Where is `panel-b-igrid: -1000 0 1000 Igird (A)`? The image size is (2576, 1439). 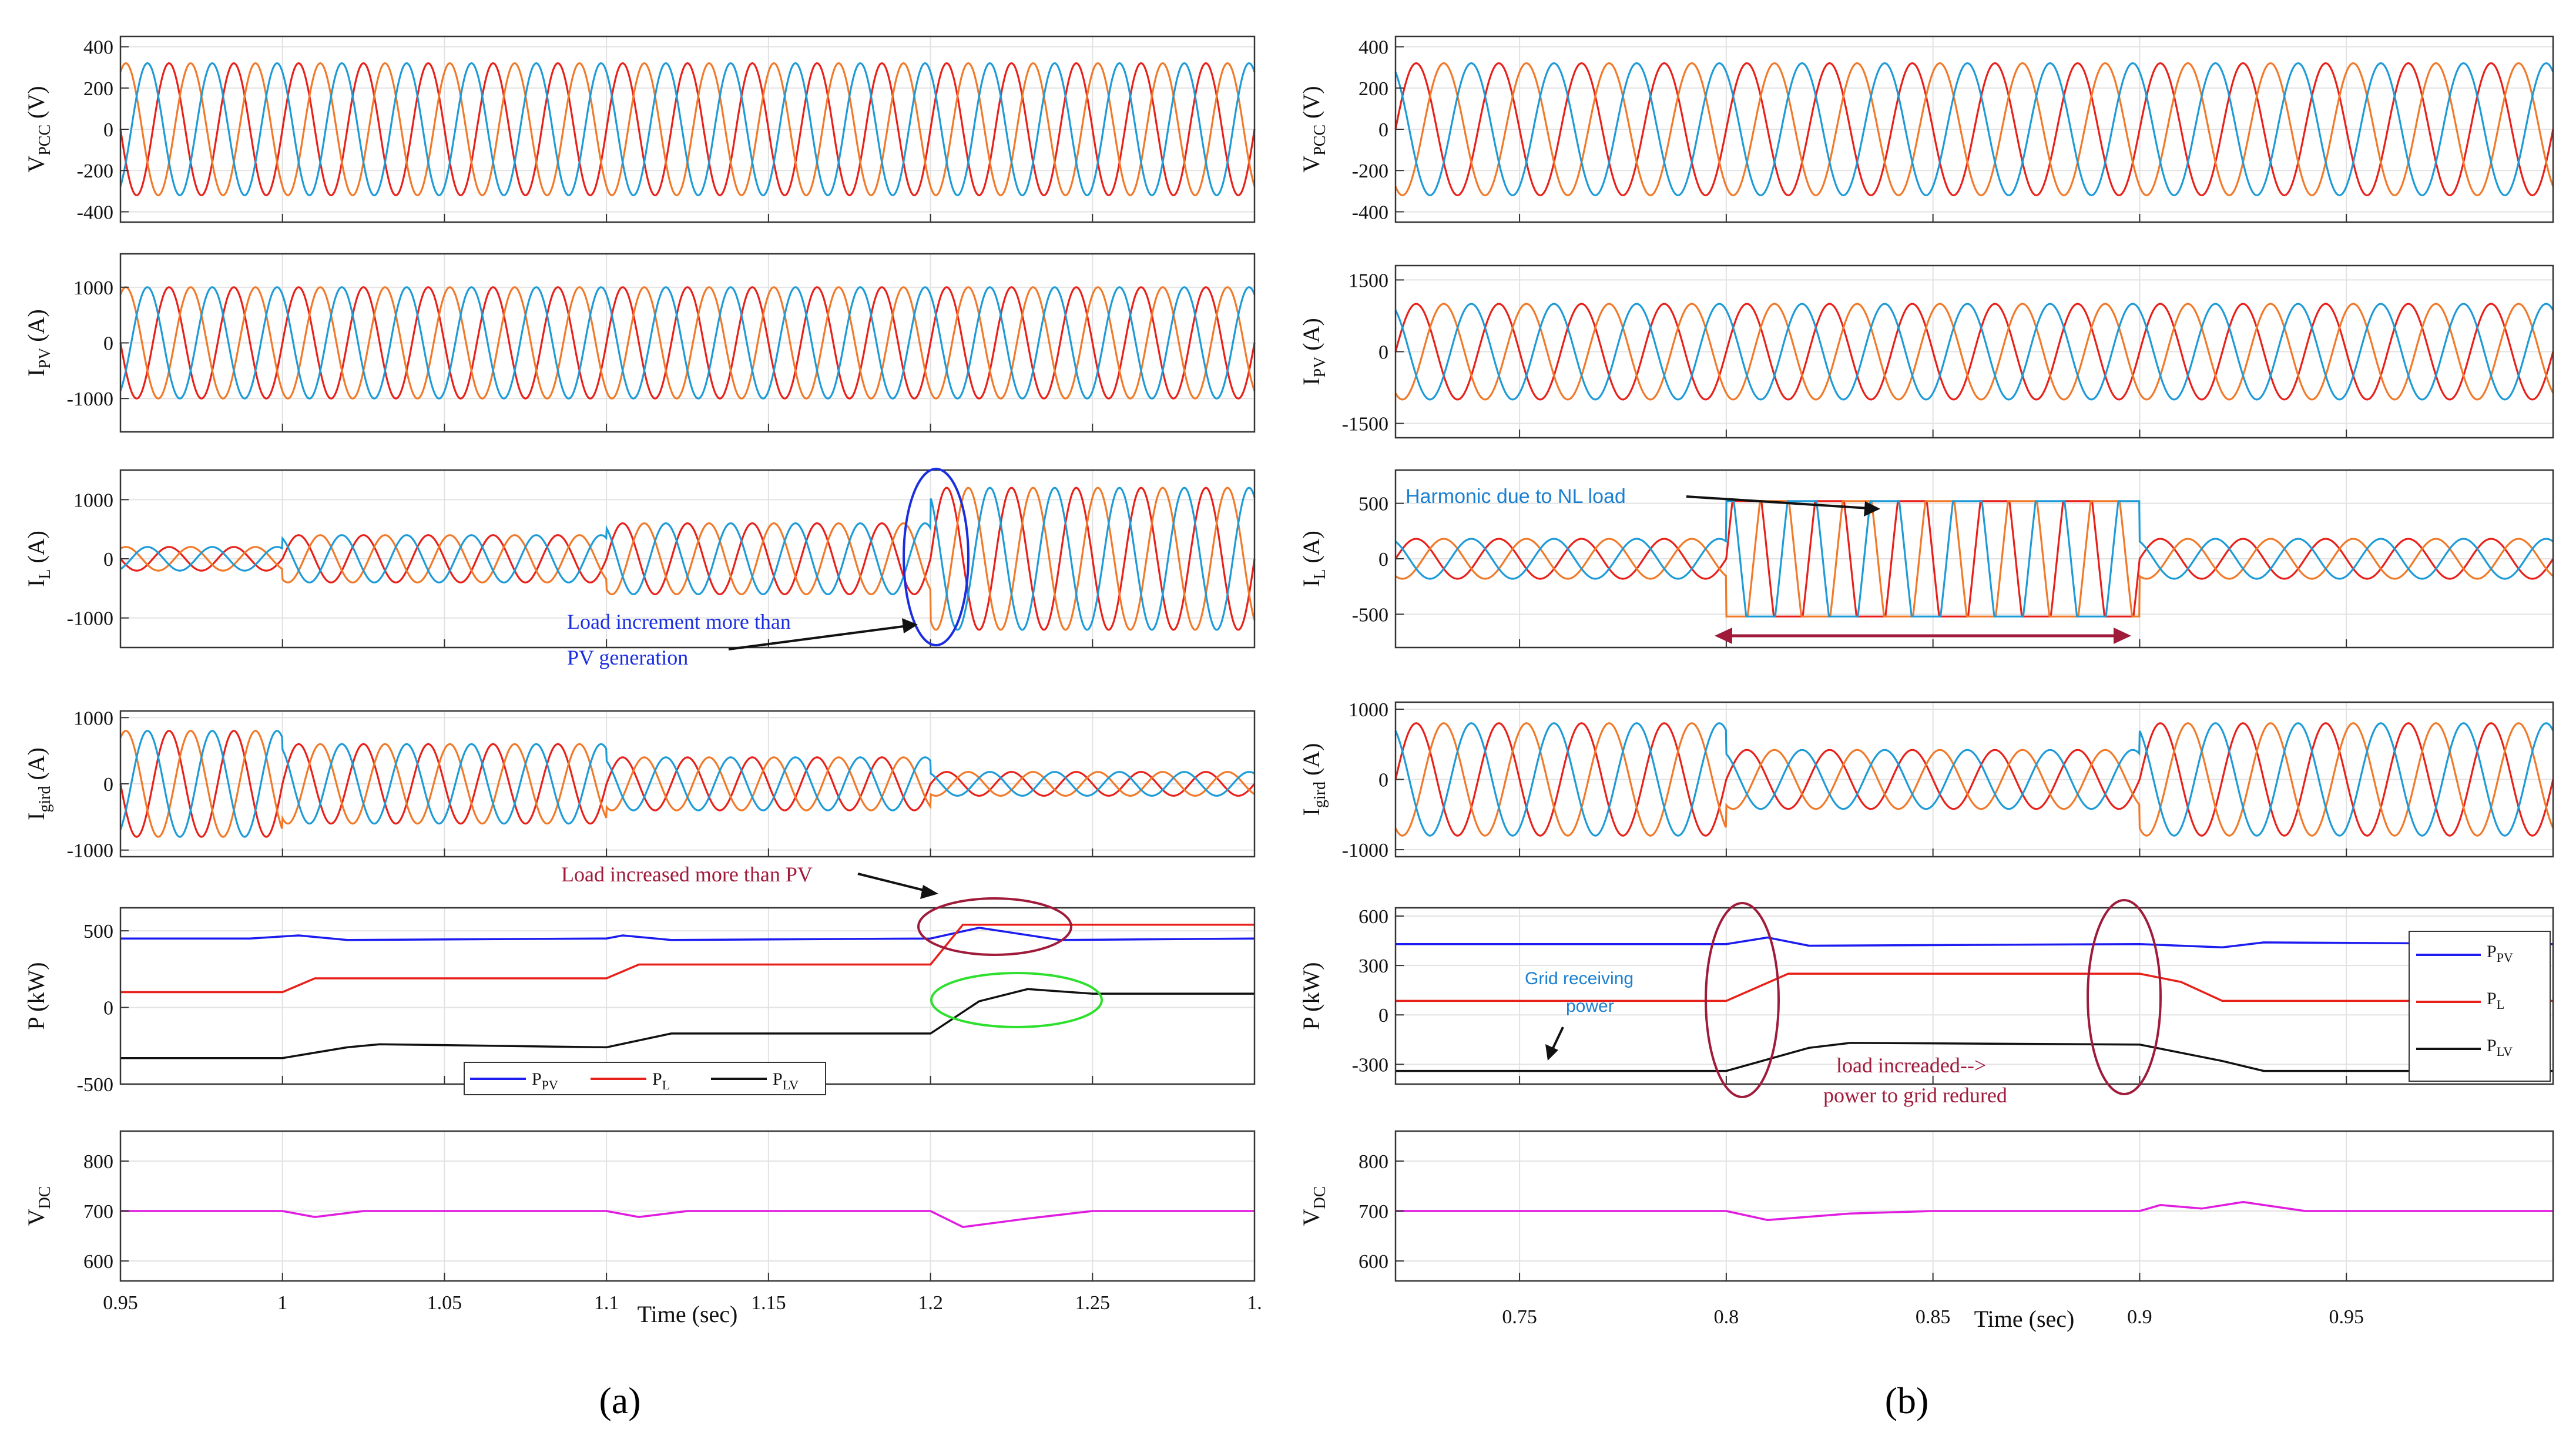
panel-b-igrid: -1000 0 1000 Igird (A) is located at coordinates (1926, 780).